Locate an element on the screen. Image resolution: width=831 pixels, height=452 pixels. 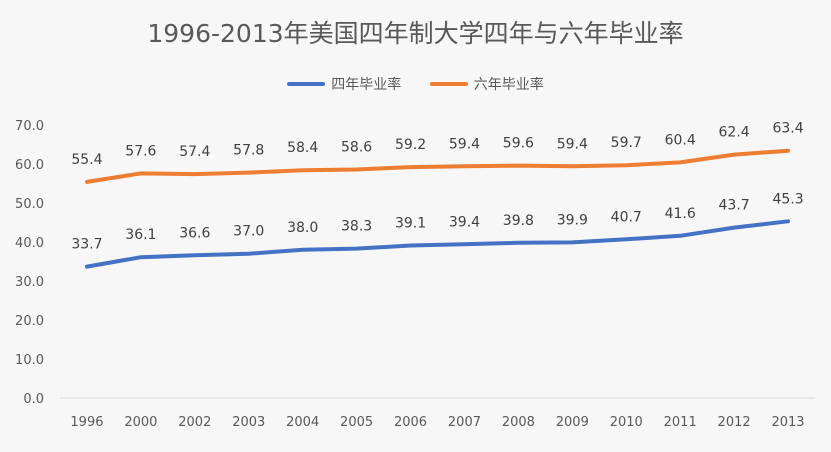
data-label: 39.1 is located at coordinates (410, 224).